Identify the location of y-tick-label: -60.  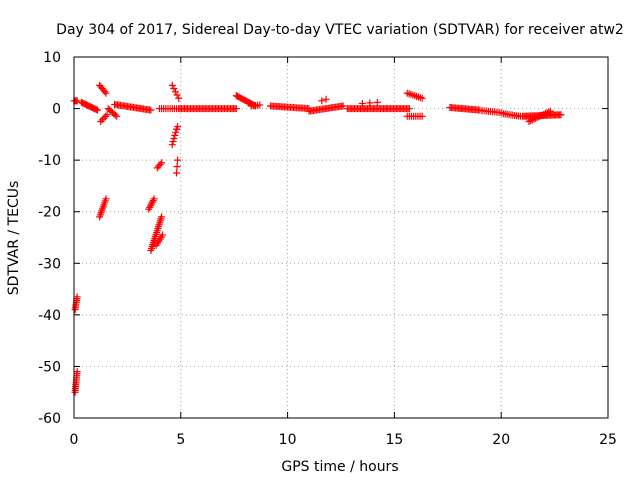
(49, 419).